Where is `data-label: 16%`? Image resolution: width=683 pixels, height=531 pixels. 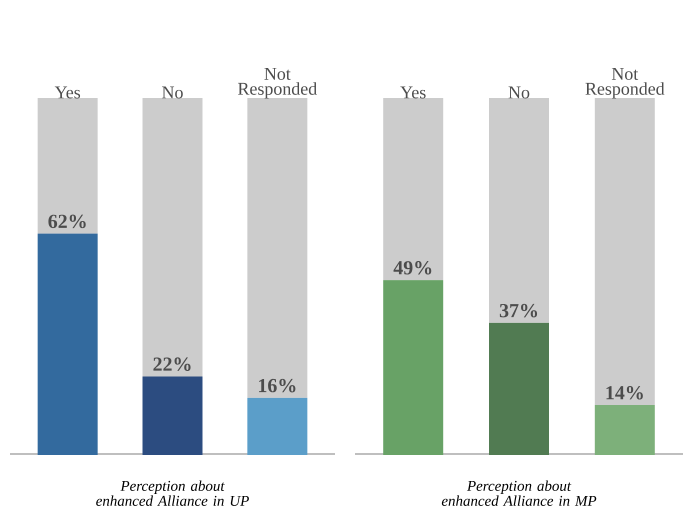 data-label: 16% is located at coordinates (277, 385).